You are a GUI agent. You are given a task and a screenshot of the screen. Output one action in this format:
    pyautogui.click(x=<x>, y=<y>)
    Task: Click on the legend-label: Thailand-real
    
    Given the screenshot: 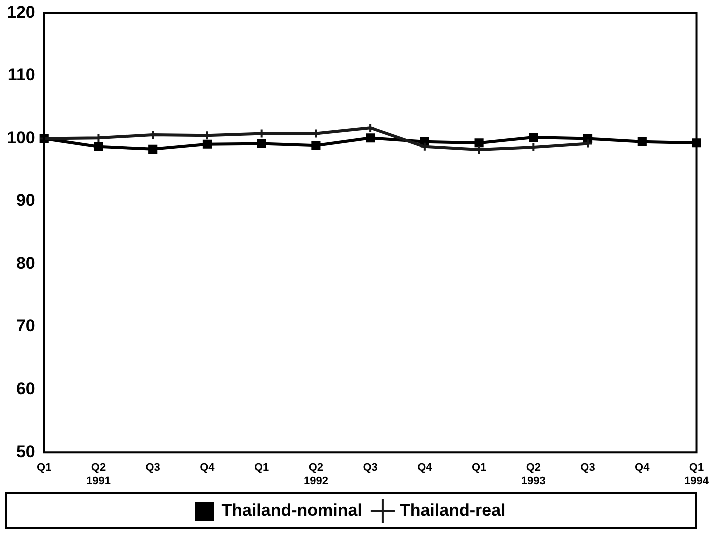 What is the action you would take?
    pyautogui.click(x=453, y=510)
    